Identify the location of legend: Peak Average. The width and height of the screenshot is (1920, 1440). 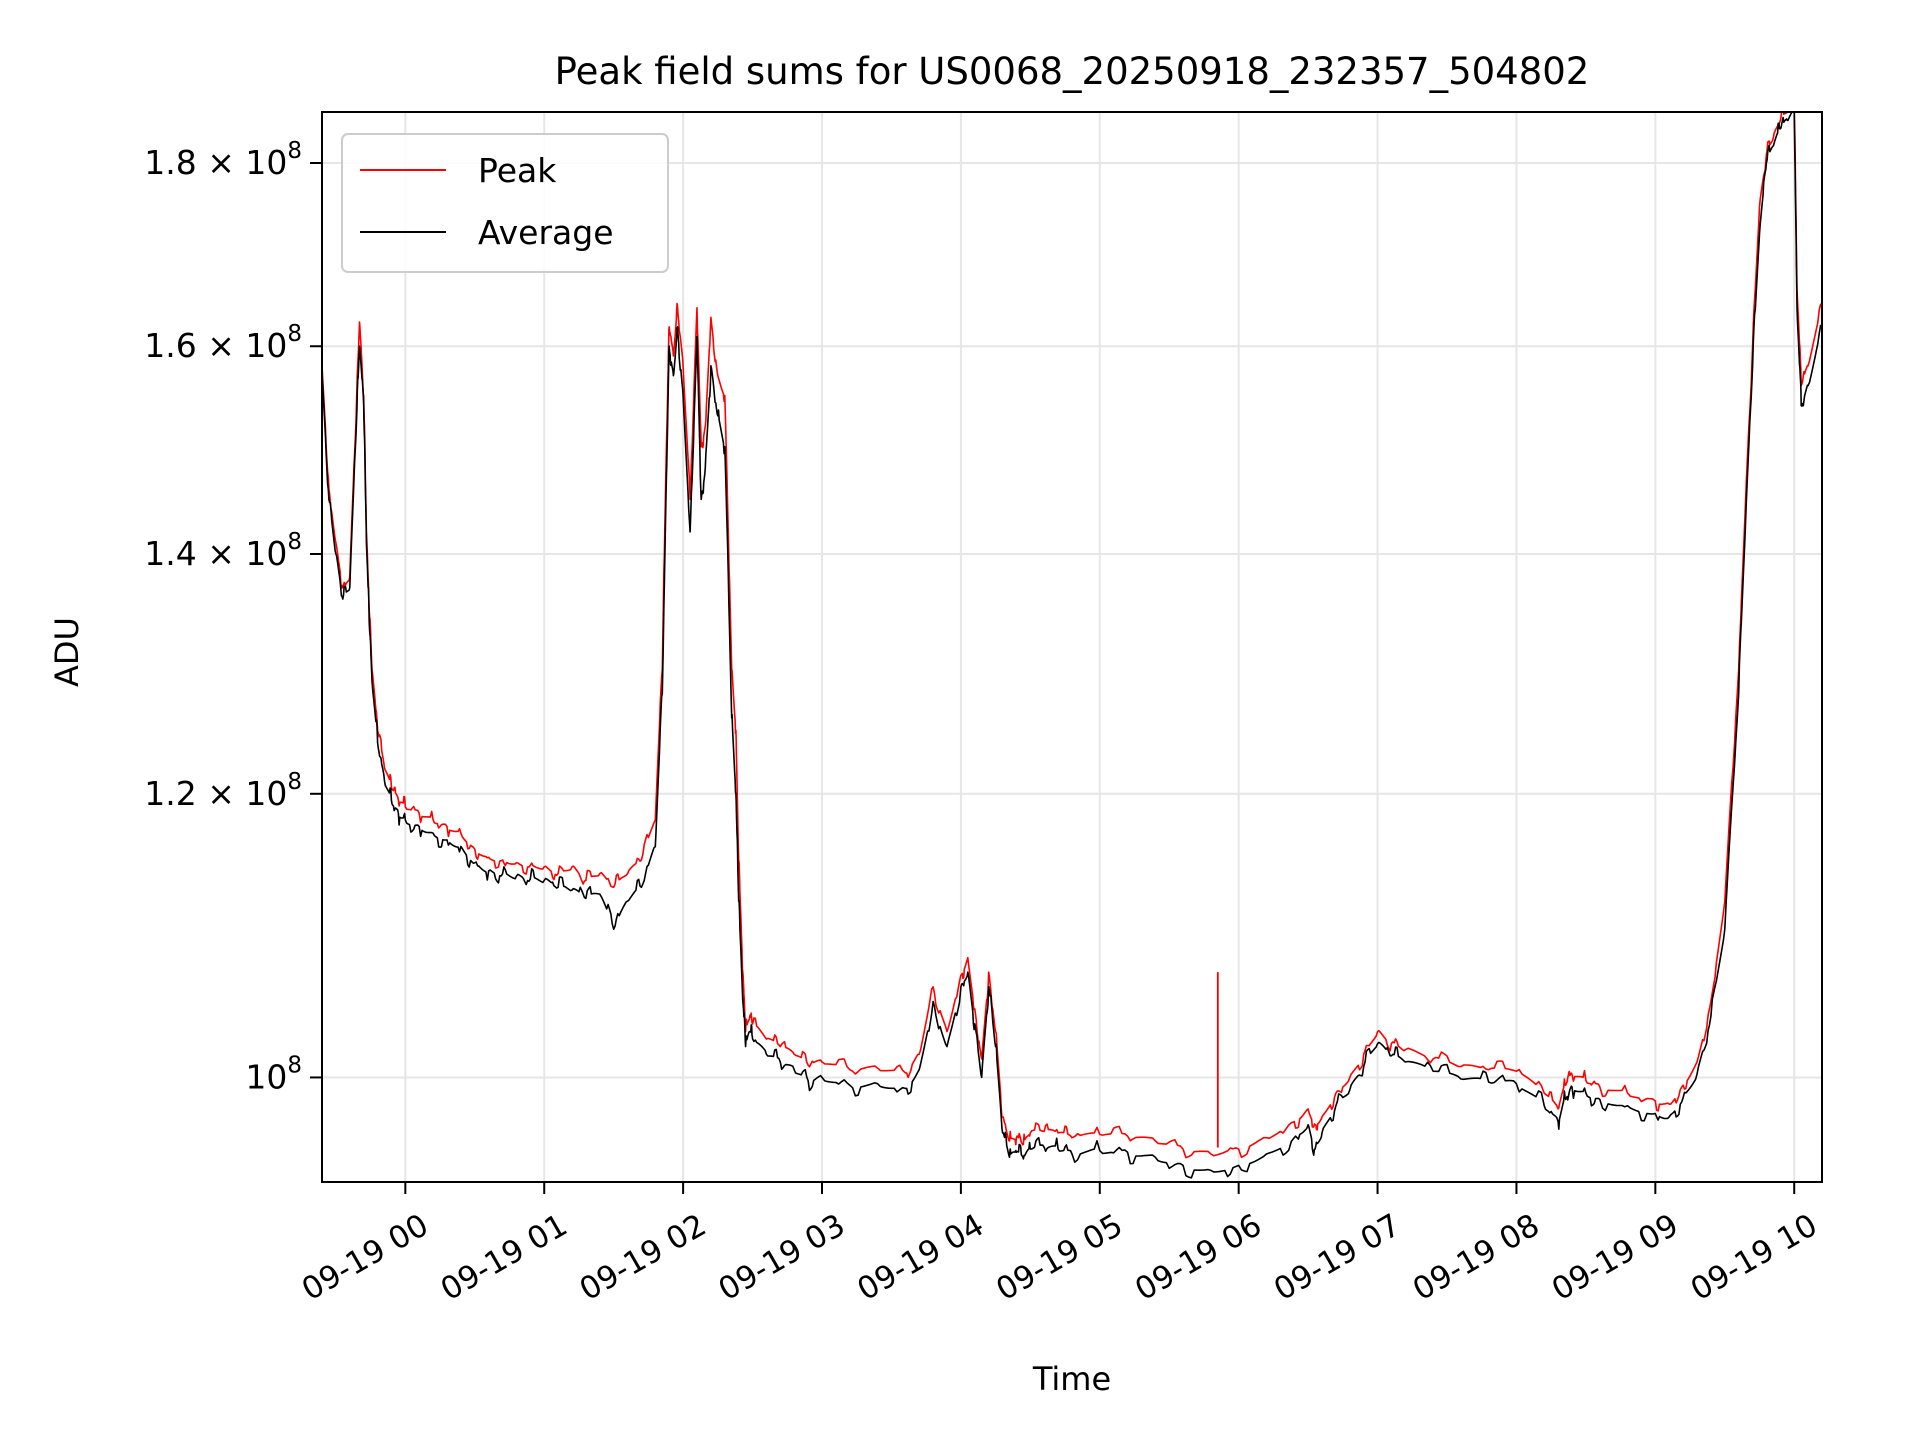
(505, 203).